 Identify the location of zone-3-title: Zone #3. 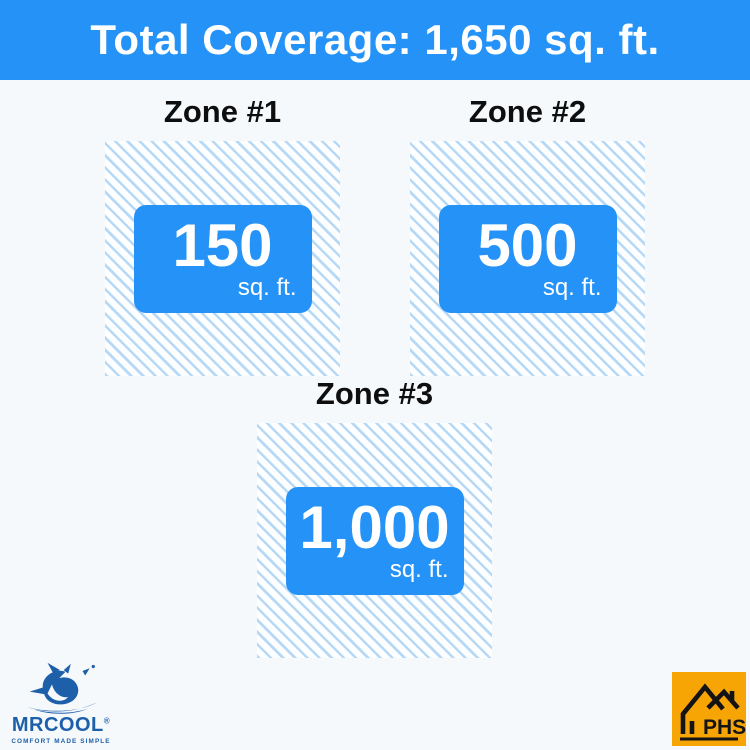
(374, 393).